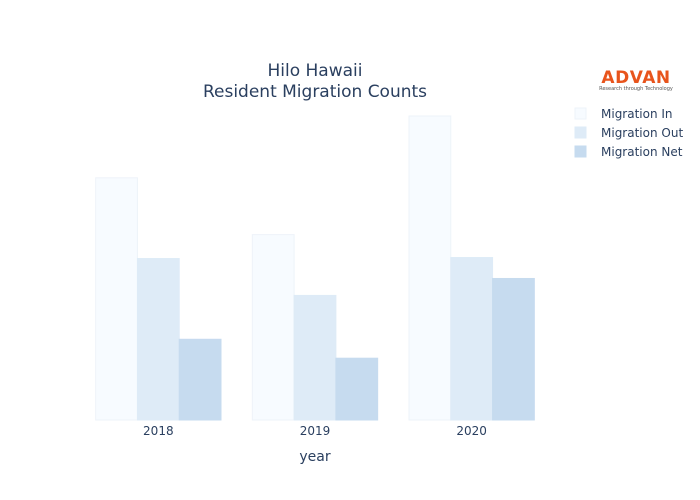  I want to click on x-tick-label: 2020, so click(471, 431).